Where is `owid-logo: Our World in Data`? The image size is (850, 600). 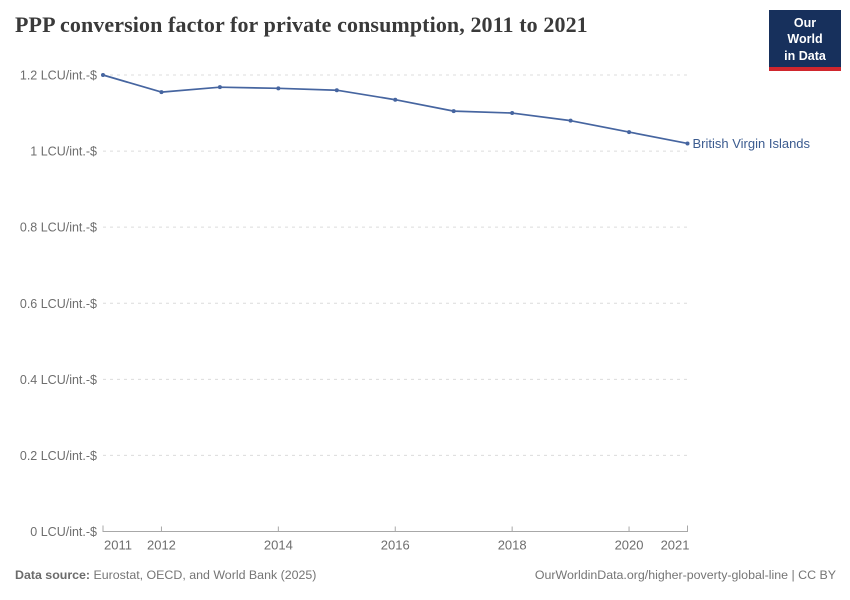
owid-logo: Our World in Data is located at coordinates (805, 40).